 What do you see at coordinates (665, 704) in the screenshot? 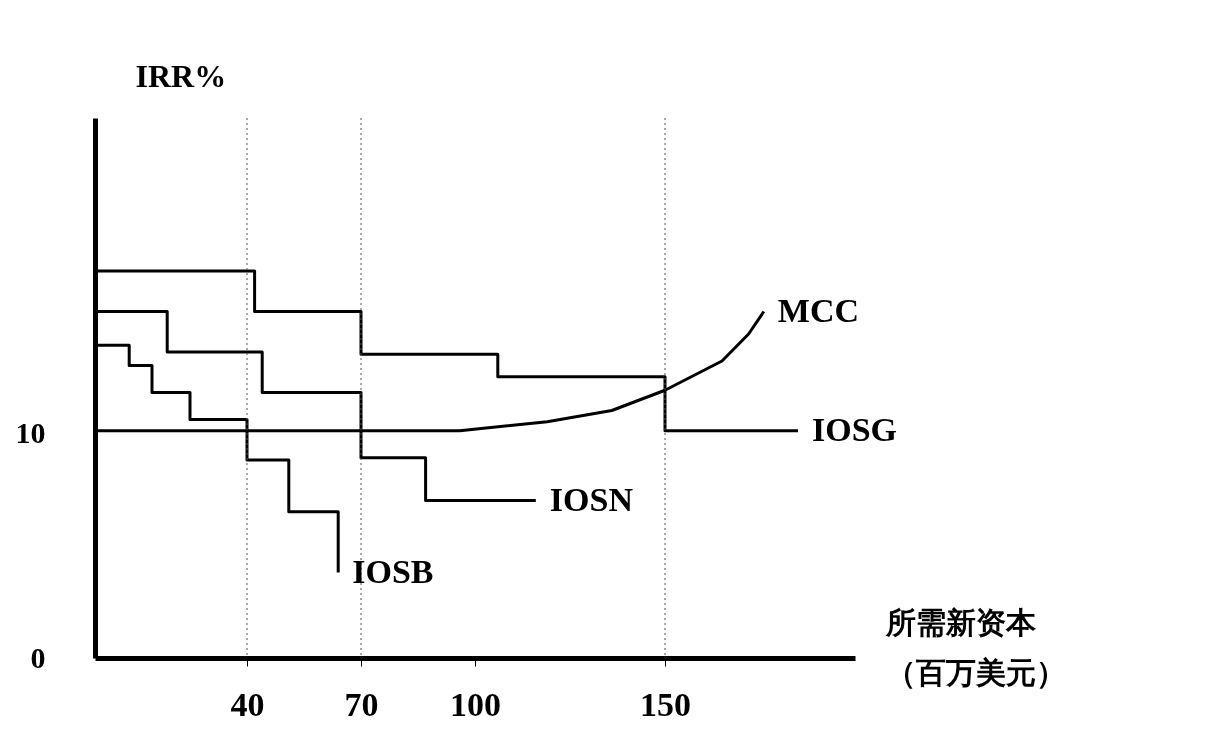
I see `x-tick-label: 150` at bounding box center [665, 704].